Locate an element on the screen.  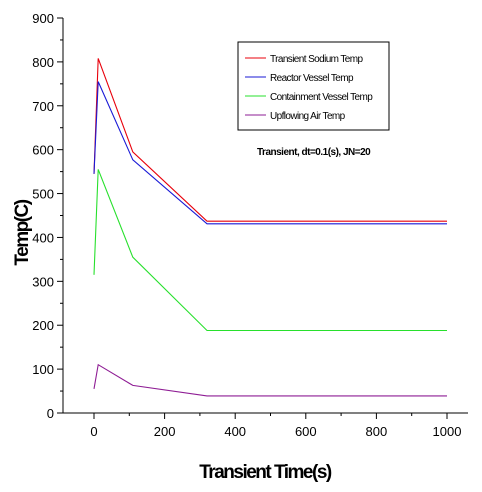
y-tick-label: 700 is located at coordinates (43, 106).